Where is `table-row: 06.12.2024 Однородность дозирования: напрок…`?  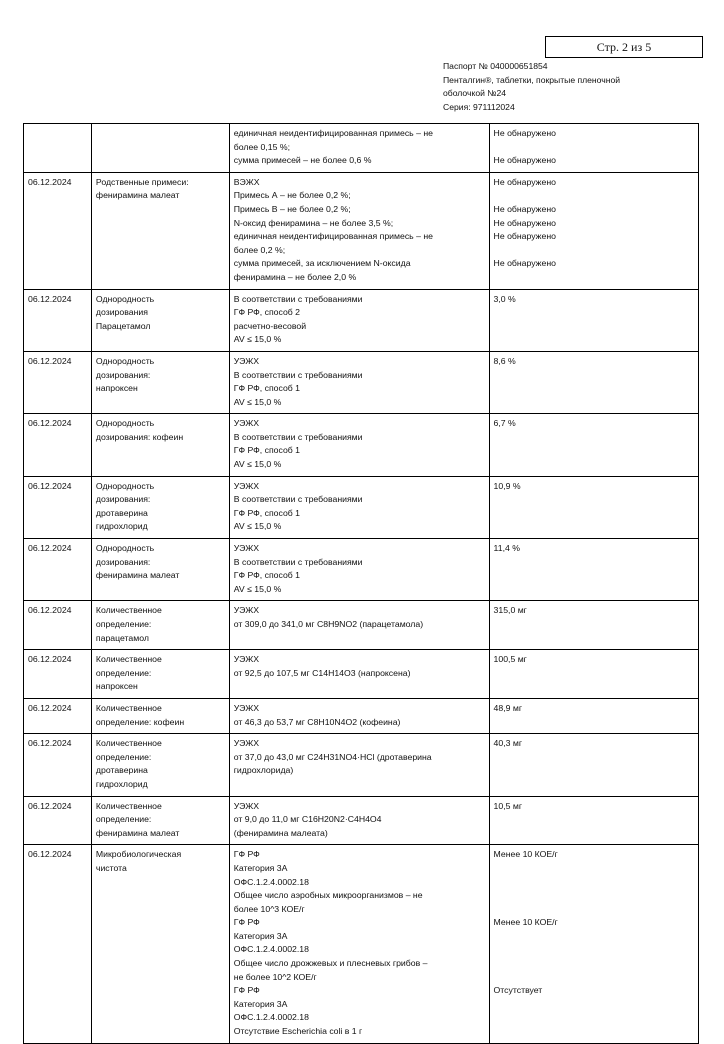 table-row: 06.12.2024 Однородность дозирования: напрок… is located at coordinates (361, 382).